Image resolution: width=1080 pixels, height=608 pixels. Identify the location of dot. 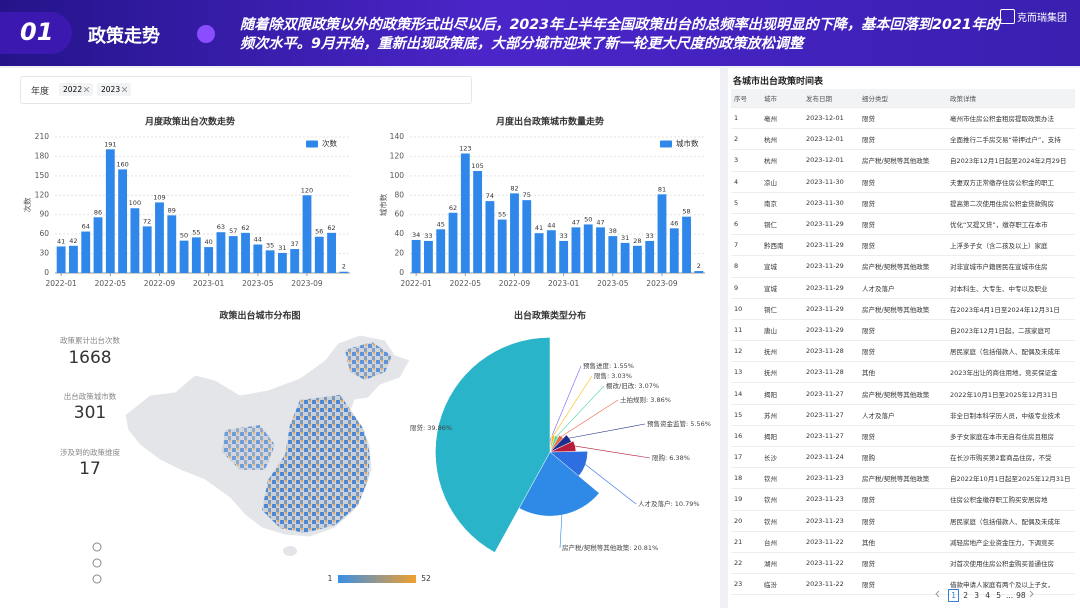
(206, 34).